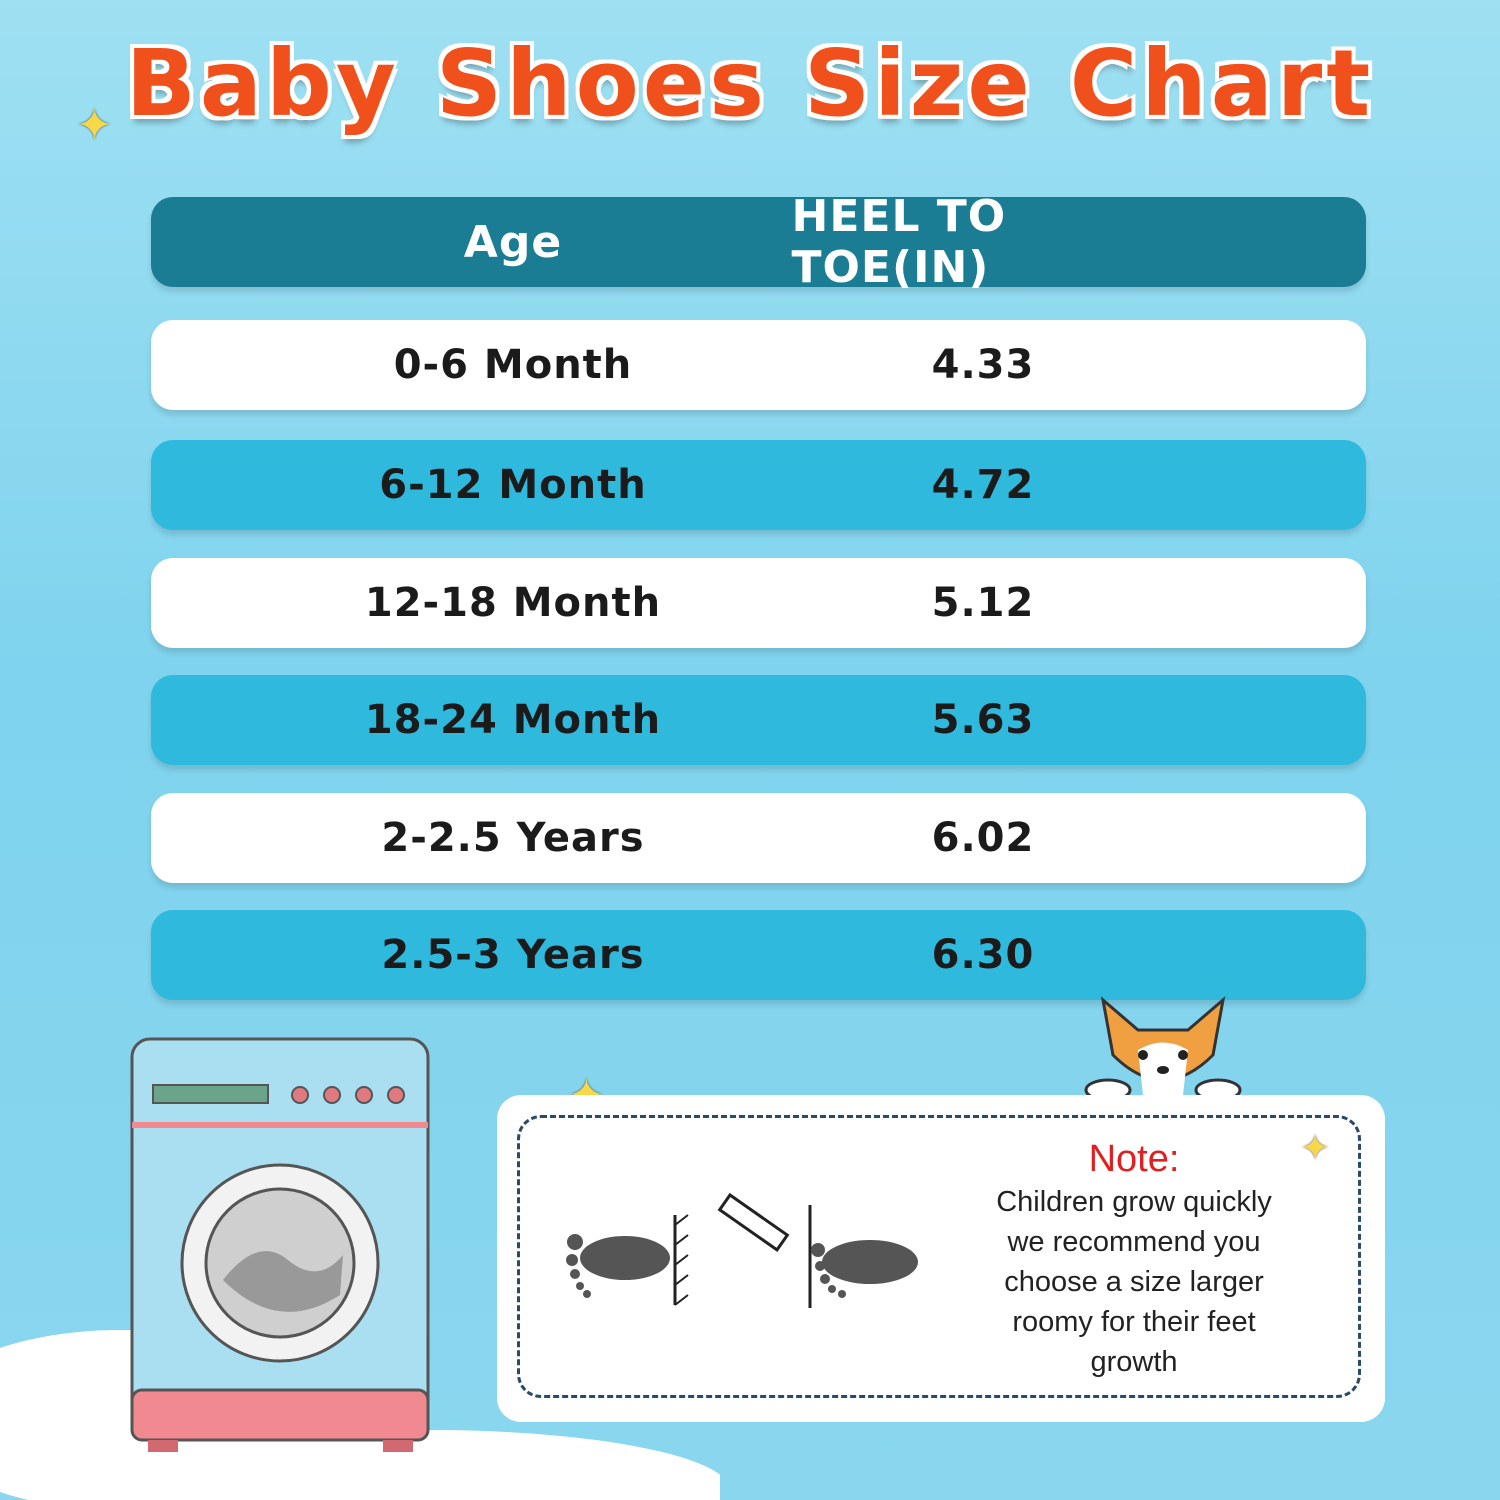 The height and width of the screenshot is (1500, 1500). Describe the element at coordinates (513, 720) in the screenshot. I see `age-cell: 18-24 Month` at that location.